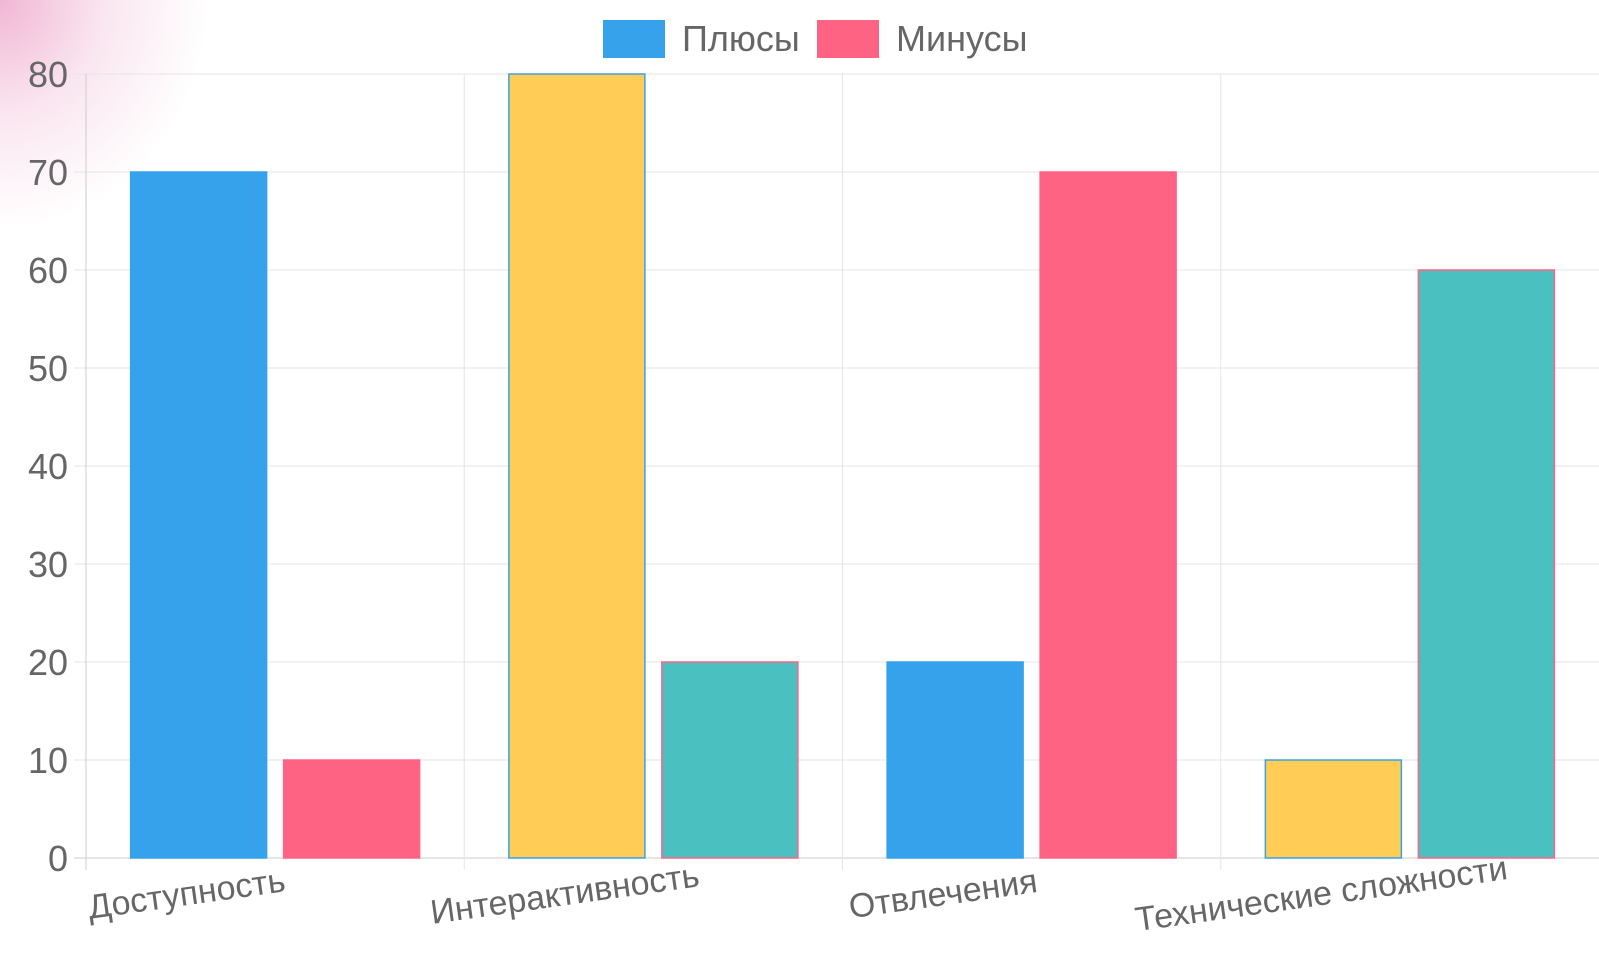 The height and width of the screenshot is (975, 1599). I want to click on y-tick-label-30: 30, so click(48, 564).